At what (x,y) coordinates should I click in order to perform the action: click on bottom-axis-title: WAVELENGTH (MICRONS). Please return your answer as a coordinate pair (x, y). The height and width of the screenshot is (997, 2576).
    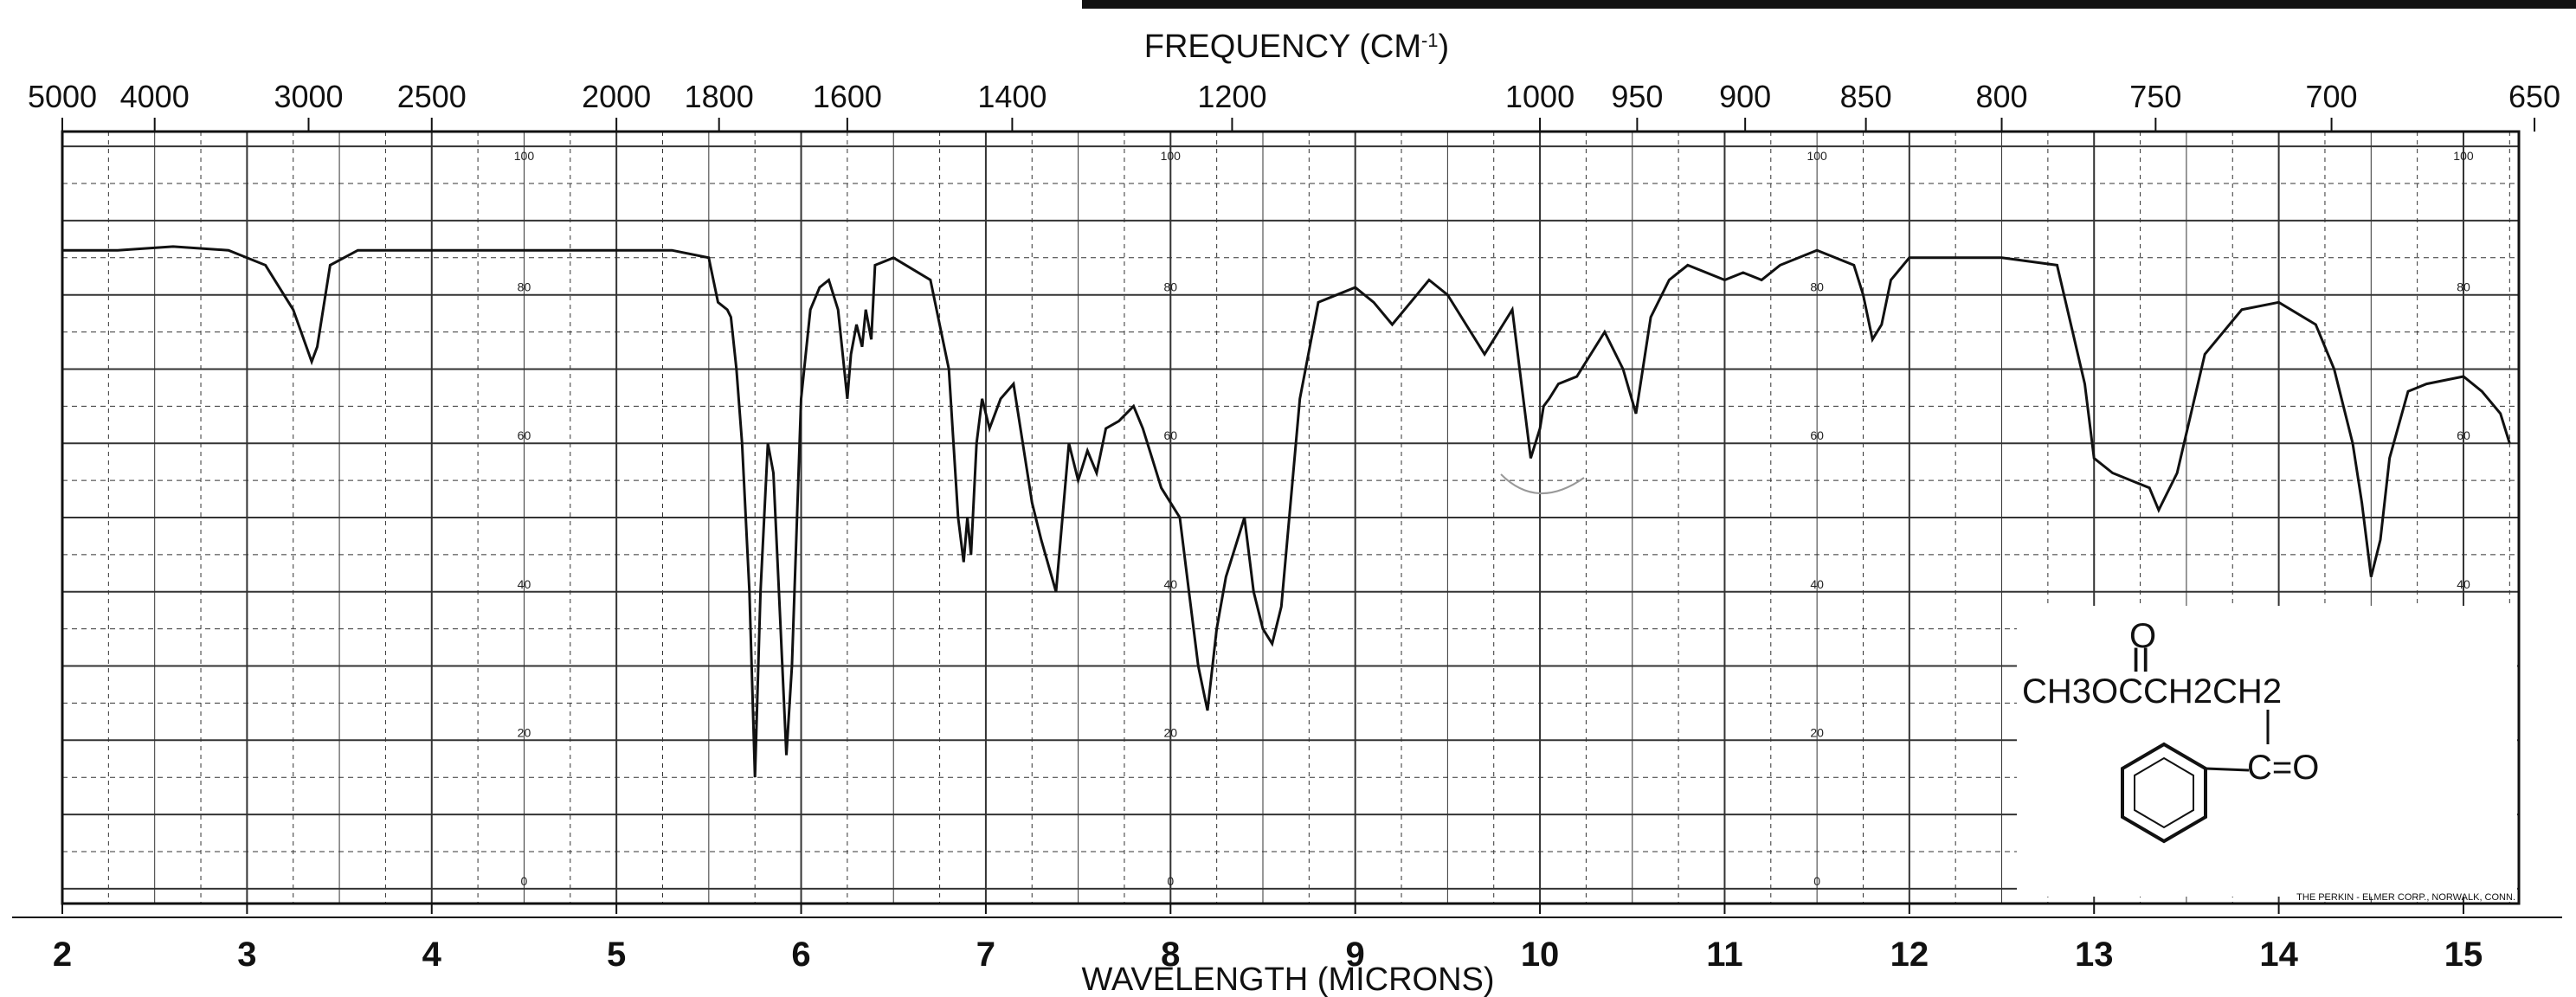
    Looking at the image, I should click on (1287, 979).